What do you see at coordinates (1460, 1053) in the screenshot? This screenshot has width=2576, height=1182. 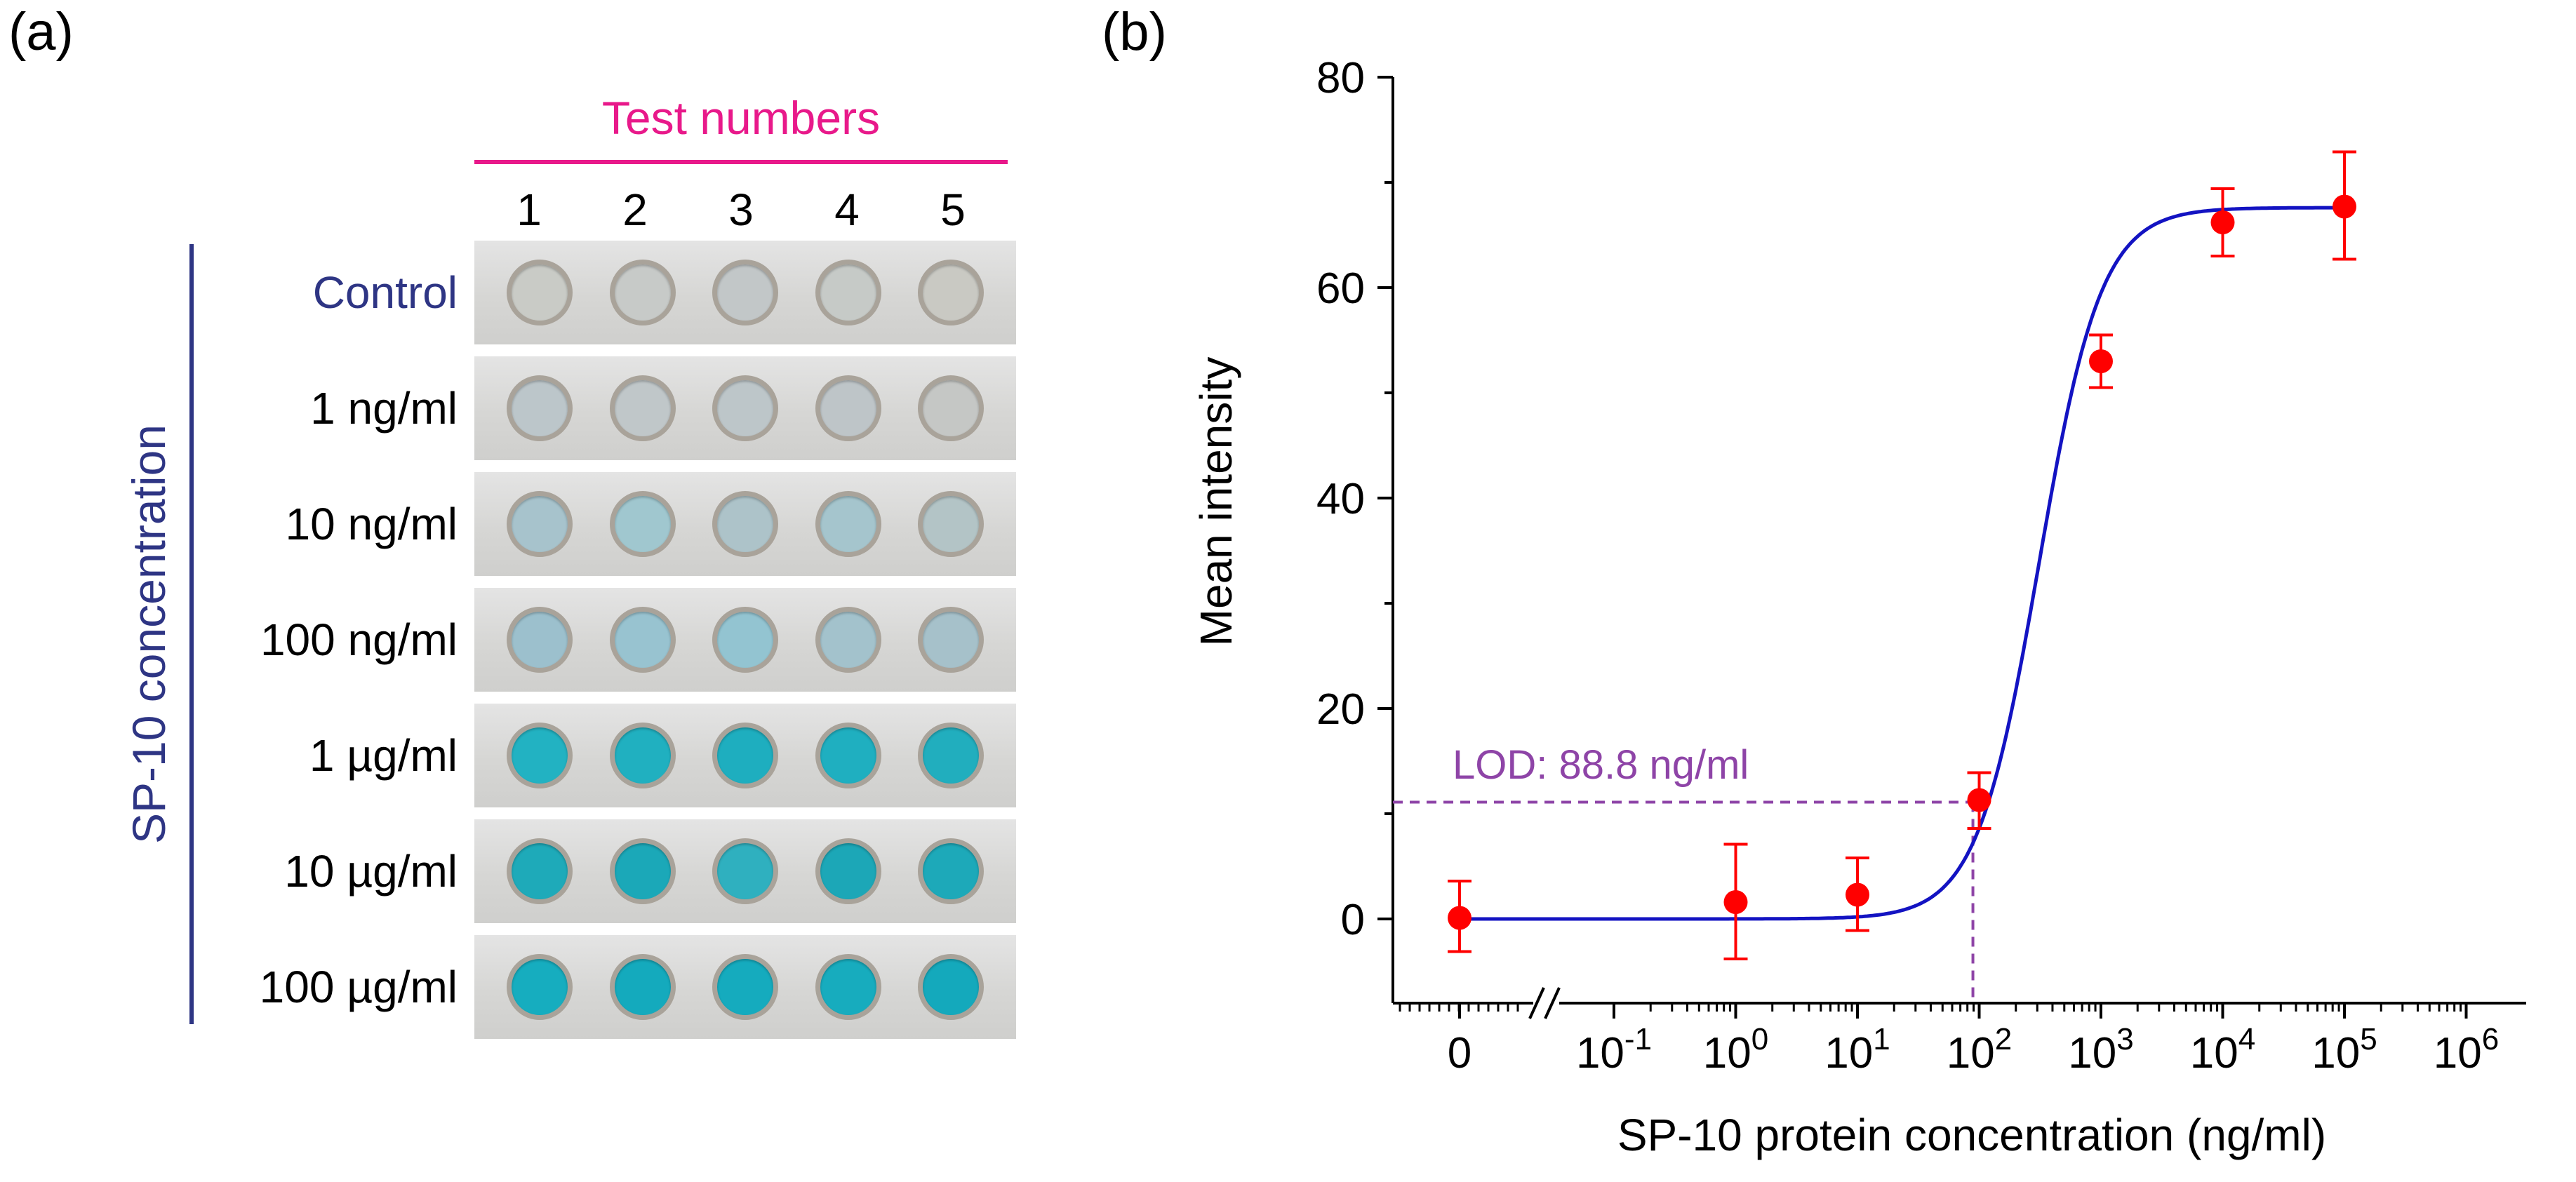 I see `x-tick-label: 0` at bounding box center [1460, 1053].